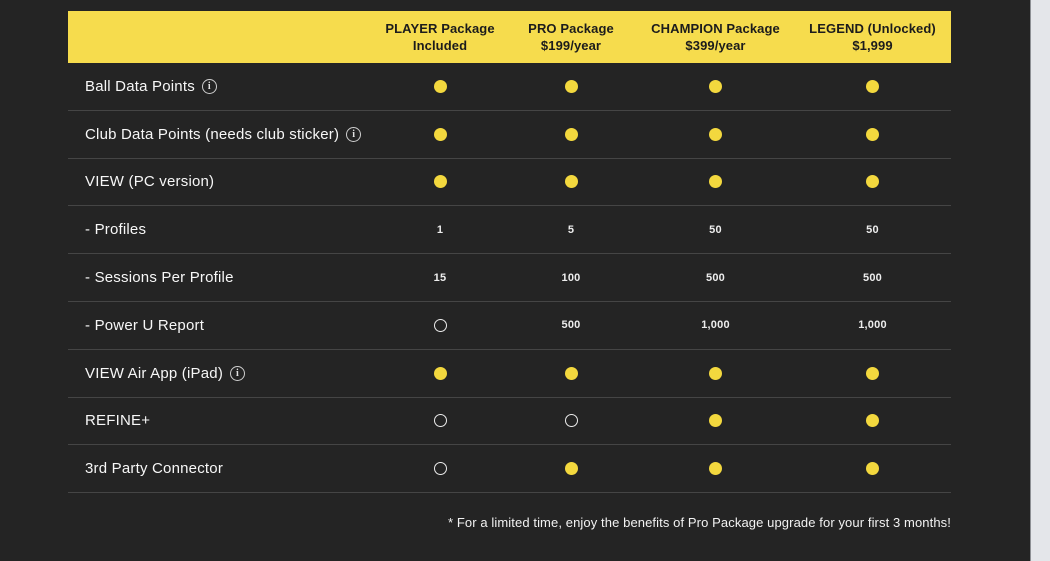 The height and width of the screenshot is (561, 1050). Describe the element at coordinates (715, 45) in the screenshot. I see `column-subtitle: $399/year` at that location.